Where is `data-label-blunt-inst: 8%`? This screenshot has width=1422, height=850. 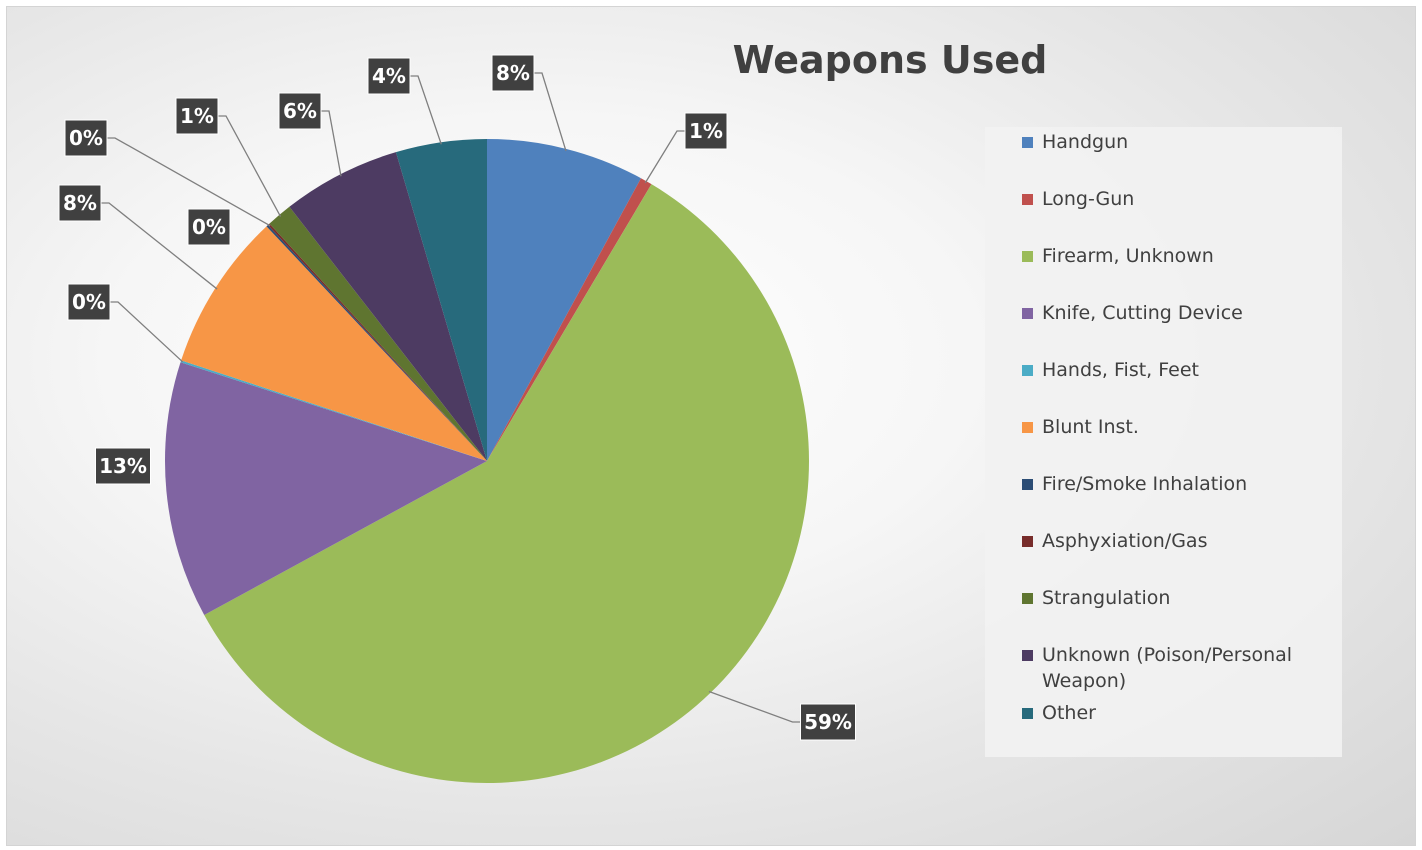
data-label-blunt-inst: 8% is located at coordinates (80, 203).